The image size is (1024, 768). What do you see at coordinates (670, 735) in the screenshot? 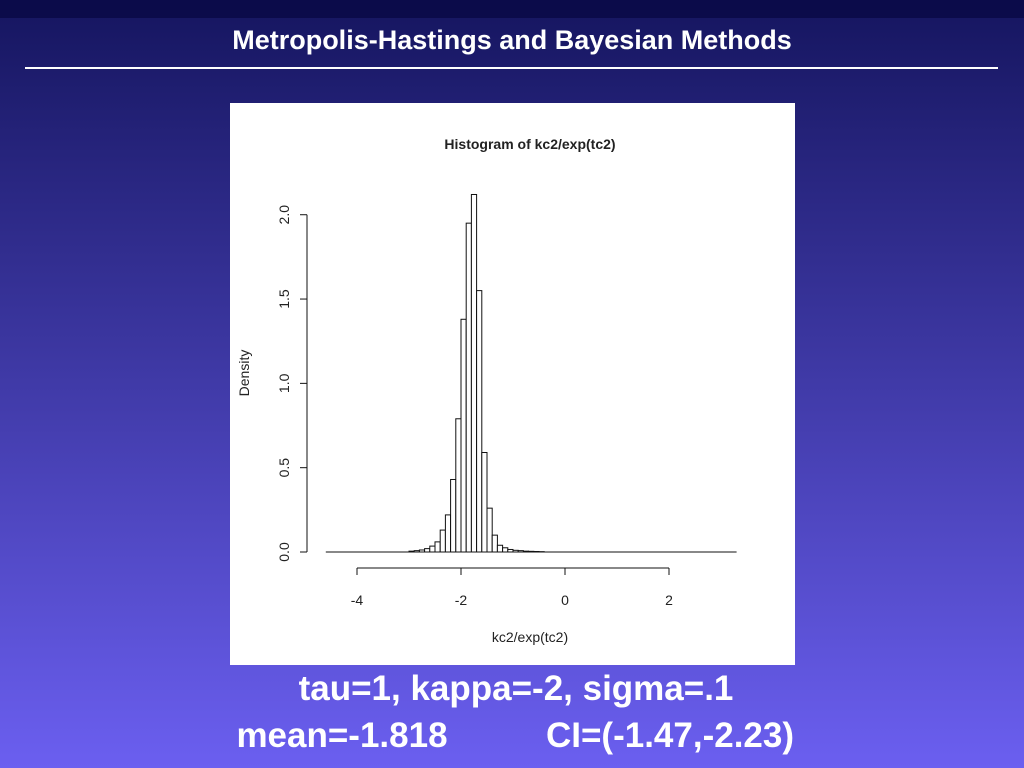
I see `caption: CI=(-1.47,-2.23)` at bounding box center [670, 735].